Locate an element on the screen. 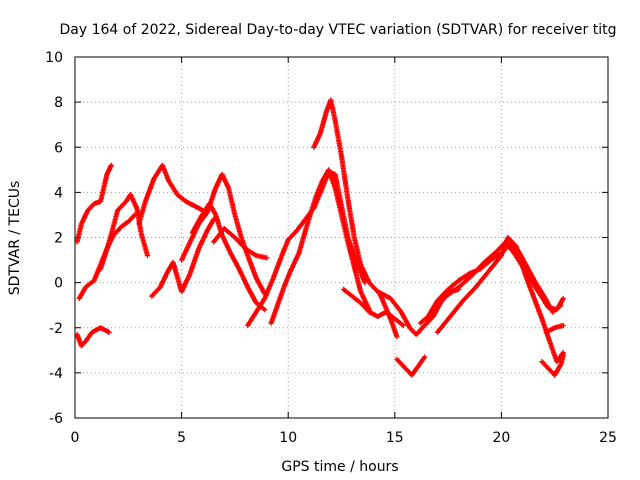 Image resolution: width=640 pixels, height=480 pixels. series-track-m is located at coordinates (373, 307).